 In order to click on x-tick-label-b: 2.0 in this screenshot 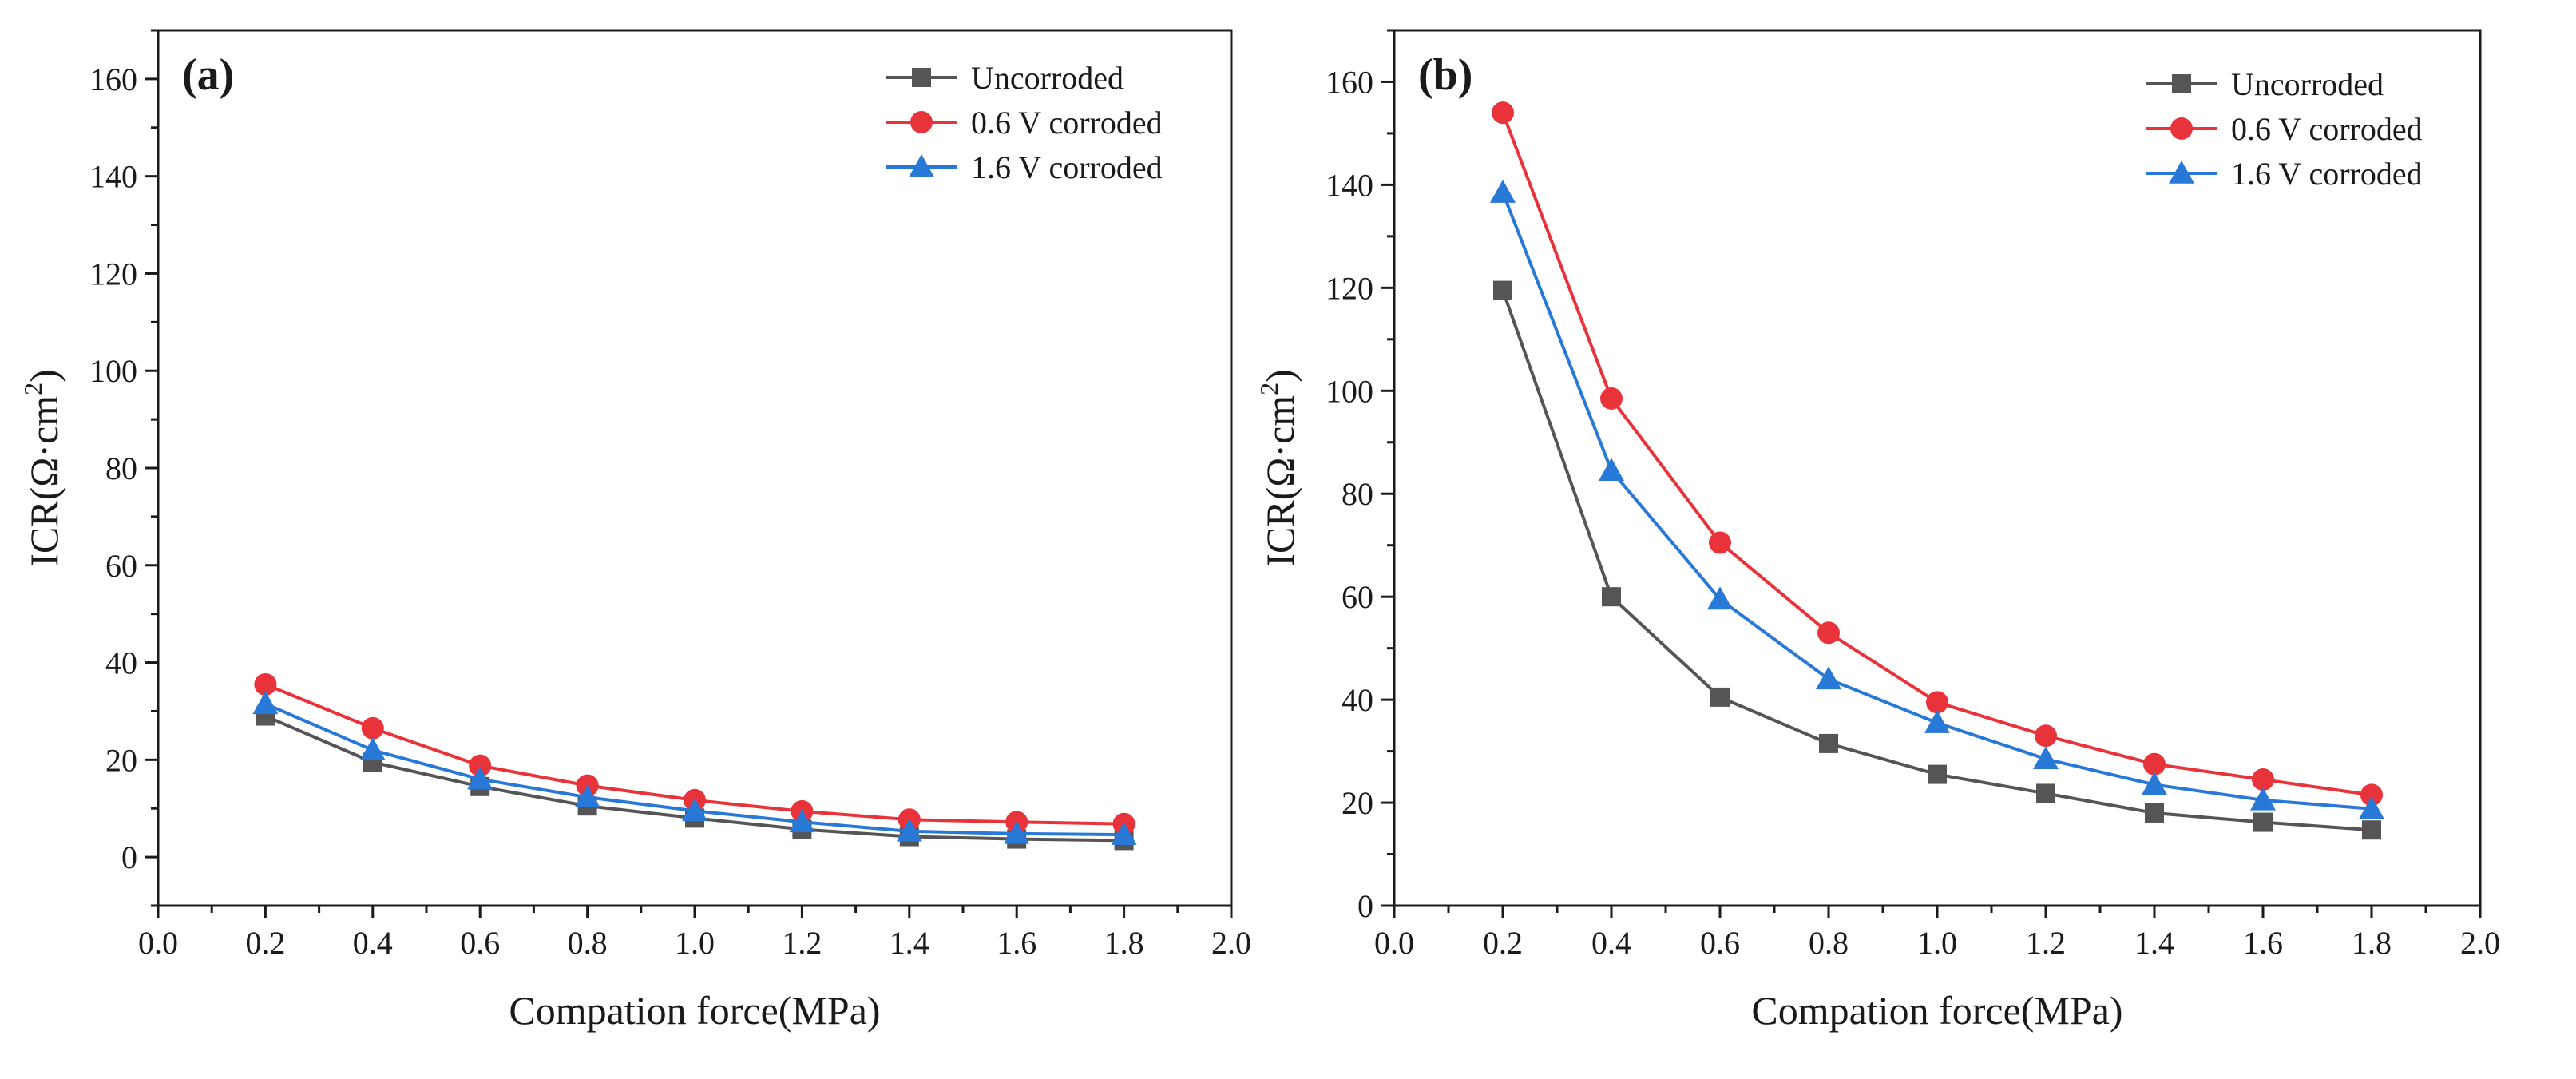, I will do `click(2480, 943)`.